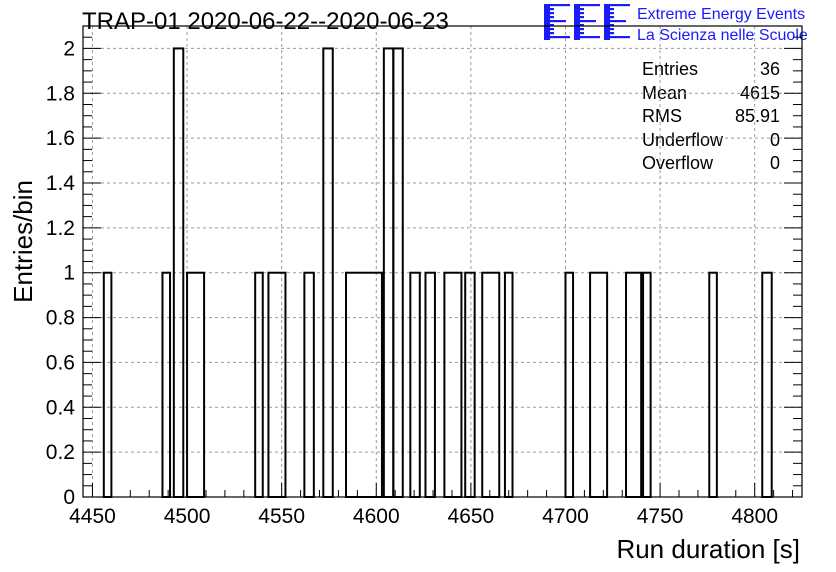 The height and width of the screenshot is (572, 836). What do you see at coordinates (711, 70) in the screenshot?
I see `stats-row-entries: Entries 36` at bounding box center [711, 70].